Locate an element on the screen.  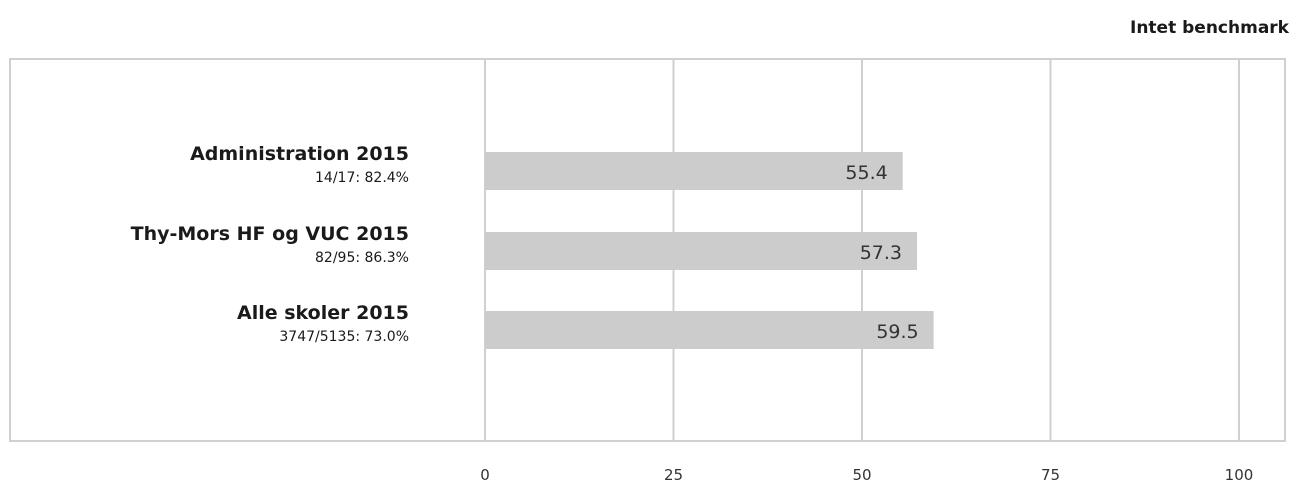
category-name: Administration 2015 is located at coordinates (299, 154).